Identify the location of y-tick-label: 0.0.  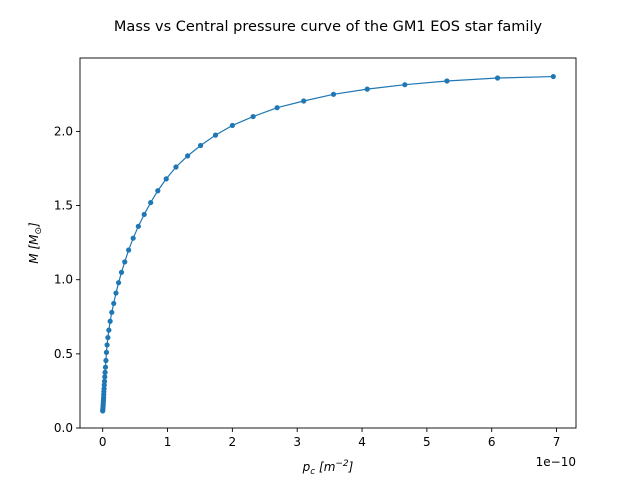
(63, 428).